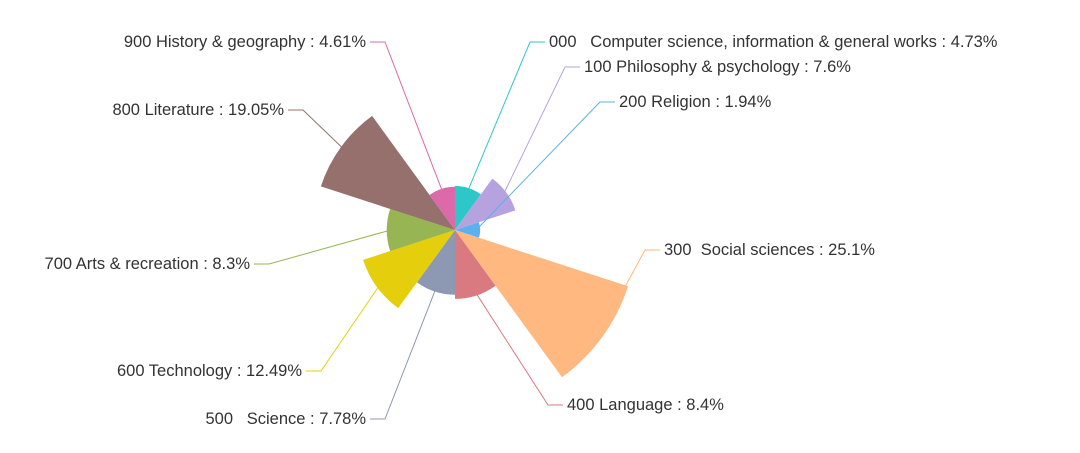 The image size is (1080, 453). Describe the element at coordinates (209, 371) in the screenshot. I see `slice-label: 600 Technology : 12.49%` at that location.